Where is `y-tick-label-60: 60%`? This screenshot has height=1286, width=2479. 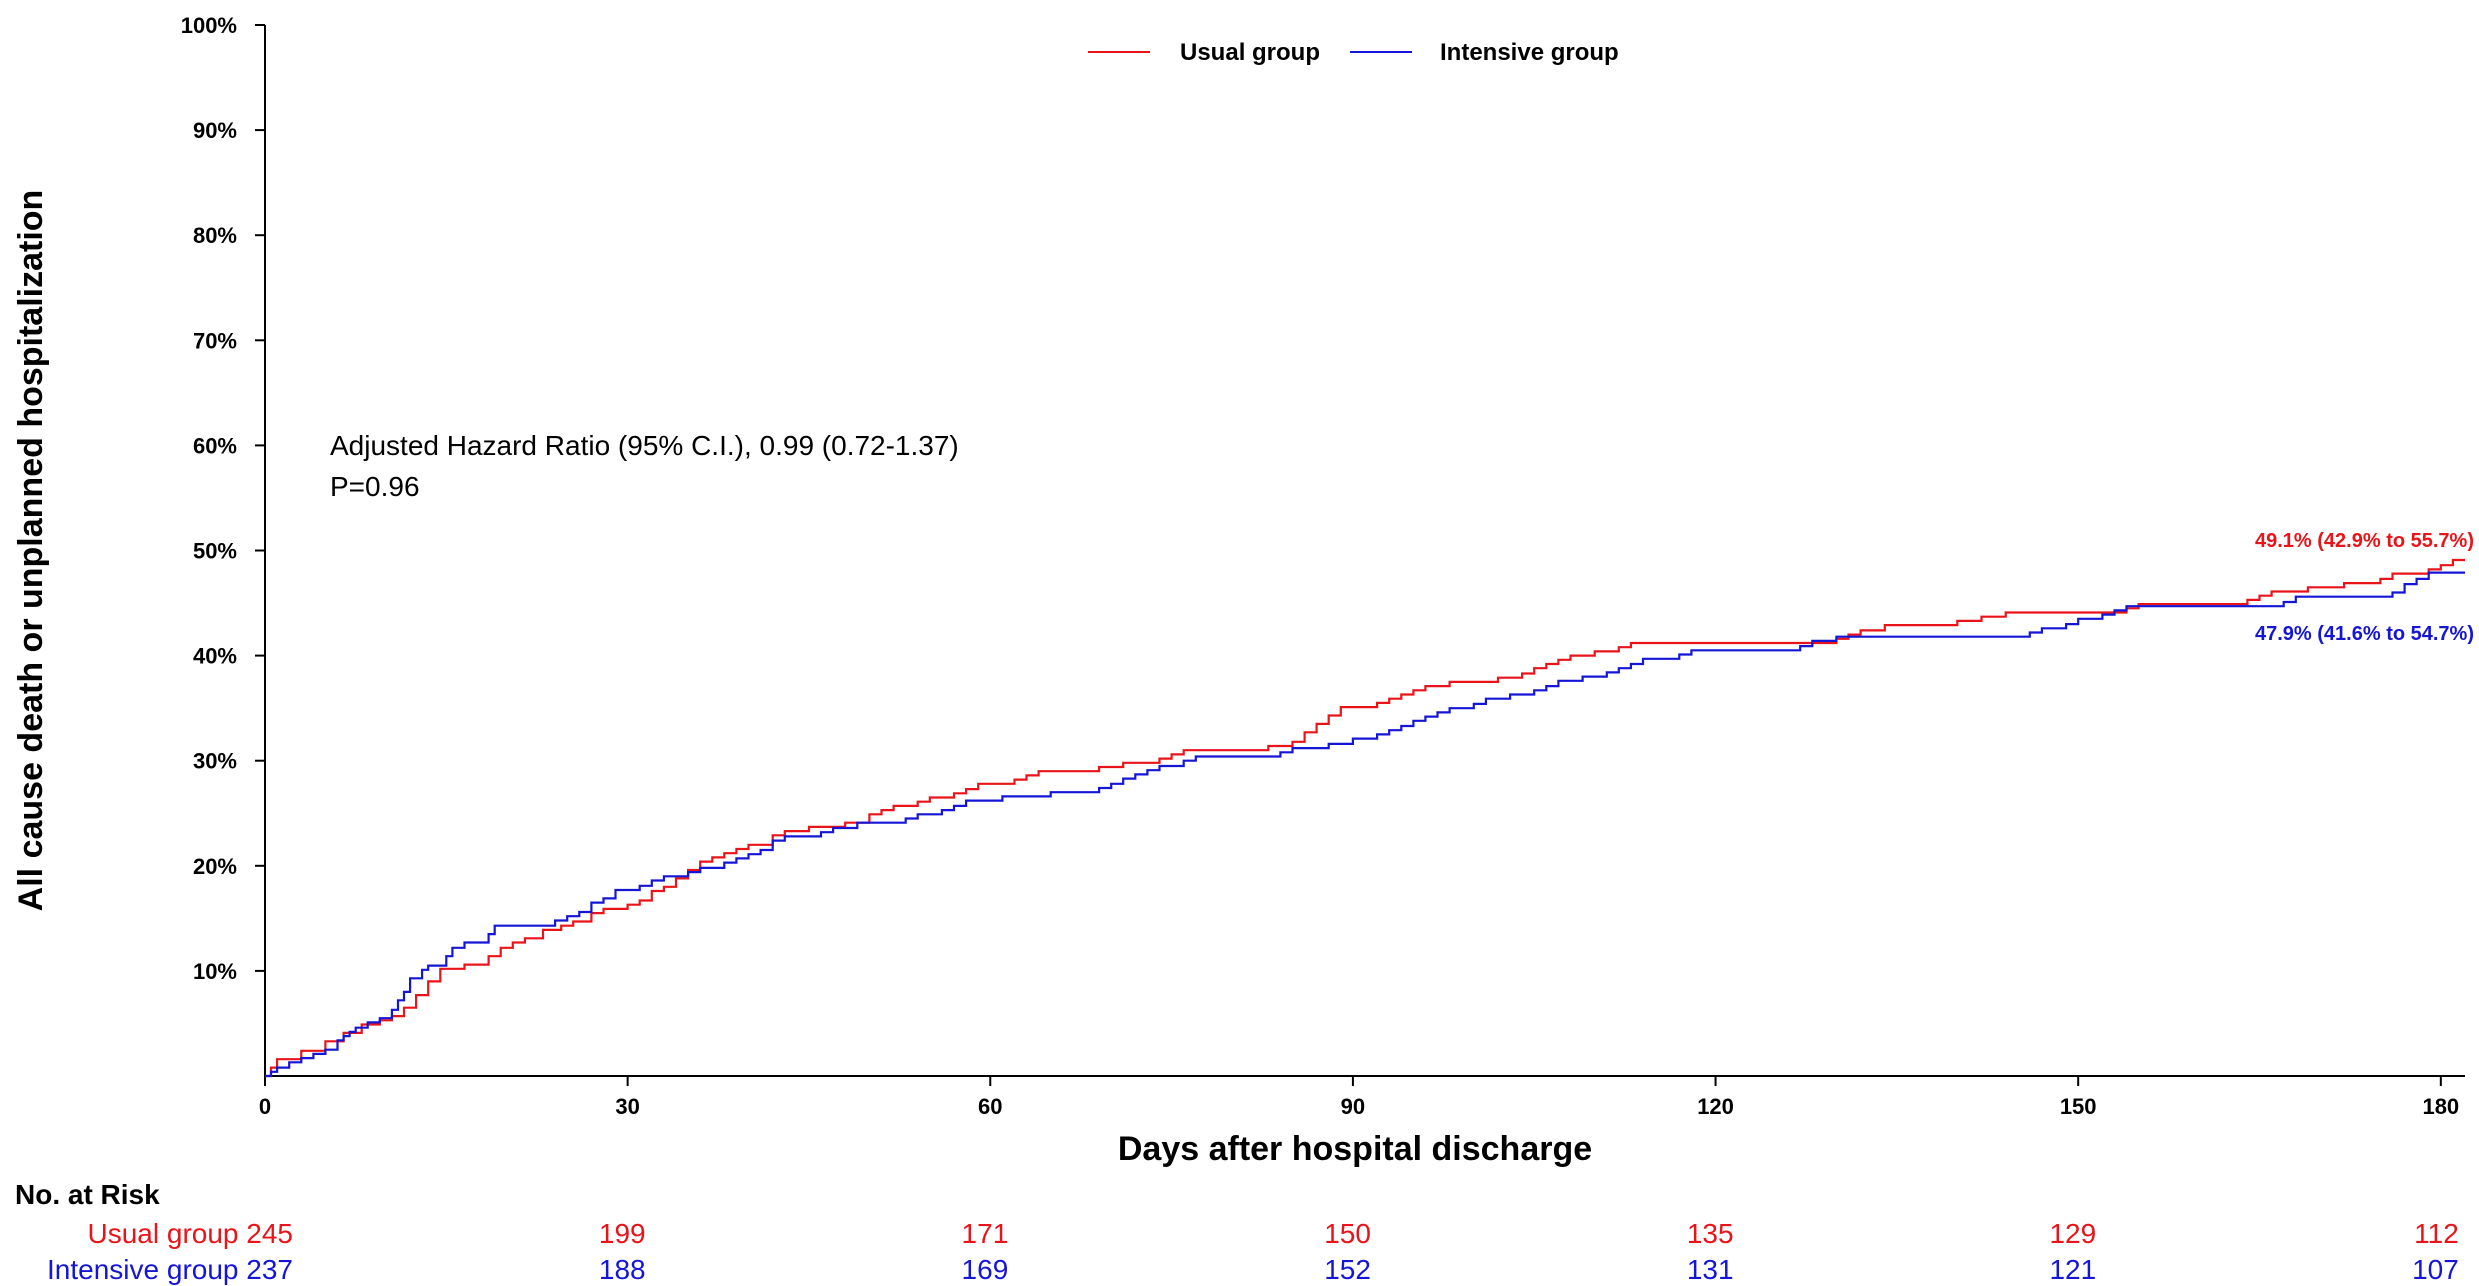 y-tick-label-60: 60% is located at coordinates (215, 445).